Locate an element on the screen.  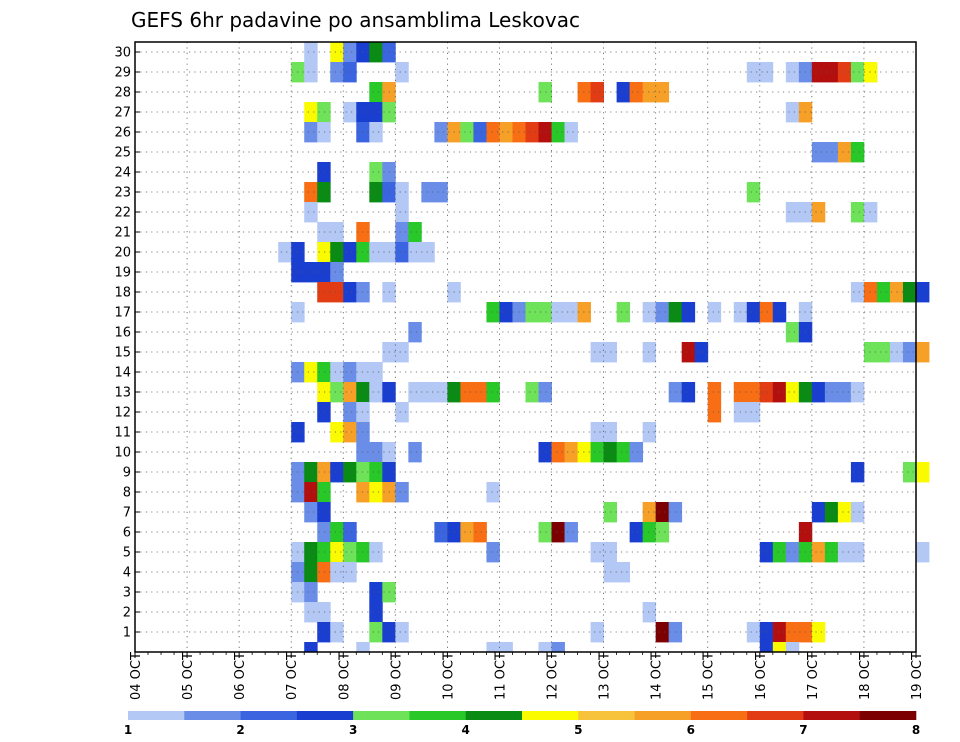
x-tick-label: 05 OCT is located at coordinates (188, 676).